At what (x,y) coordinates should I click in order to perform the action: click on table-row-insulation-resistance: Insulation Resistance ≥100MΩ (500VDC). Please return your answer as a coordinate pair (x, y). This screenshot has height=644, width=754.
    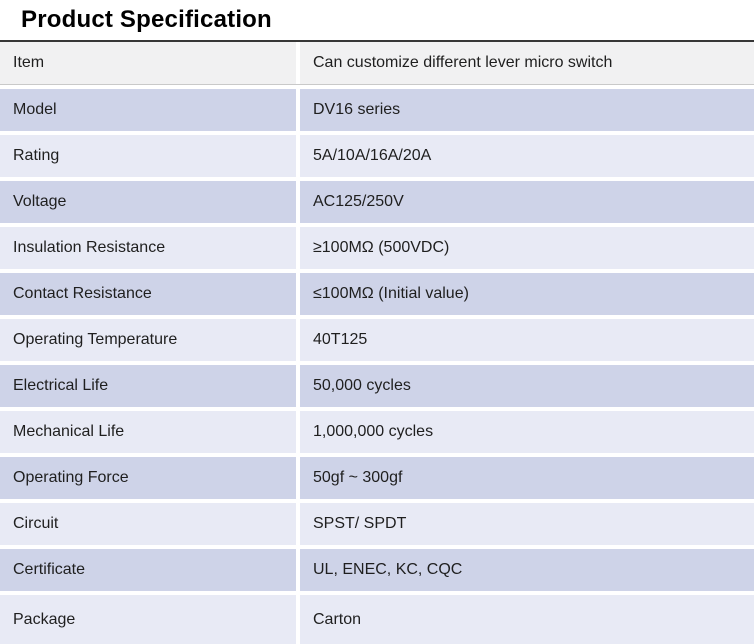
    Looking at the image, I should click on (377, 248).